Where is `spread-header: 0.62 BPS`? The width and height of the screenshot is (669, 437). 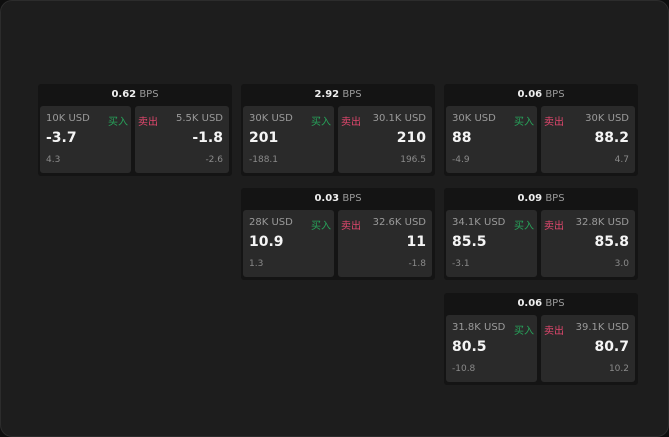 spread-header: 0.62 BPS is located at coordinates (135, 94).